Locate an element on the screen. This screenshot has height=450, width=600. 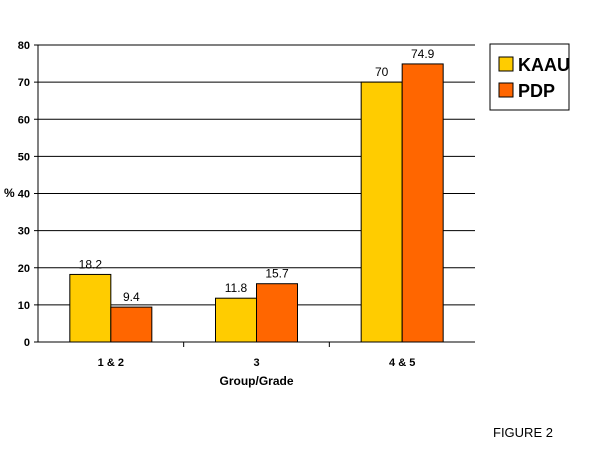
y-tick-label: 60 is located at coordinates (24, 120).